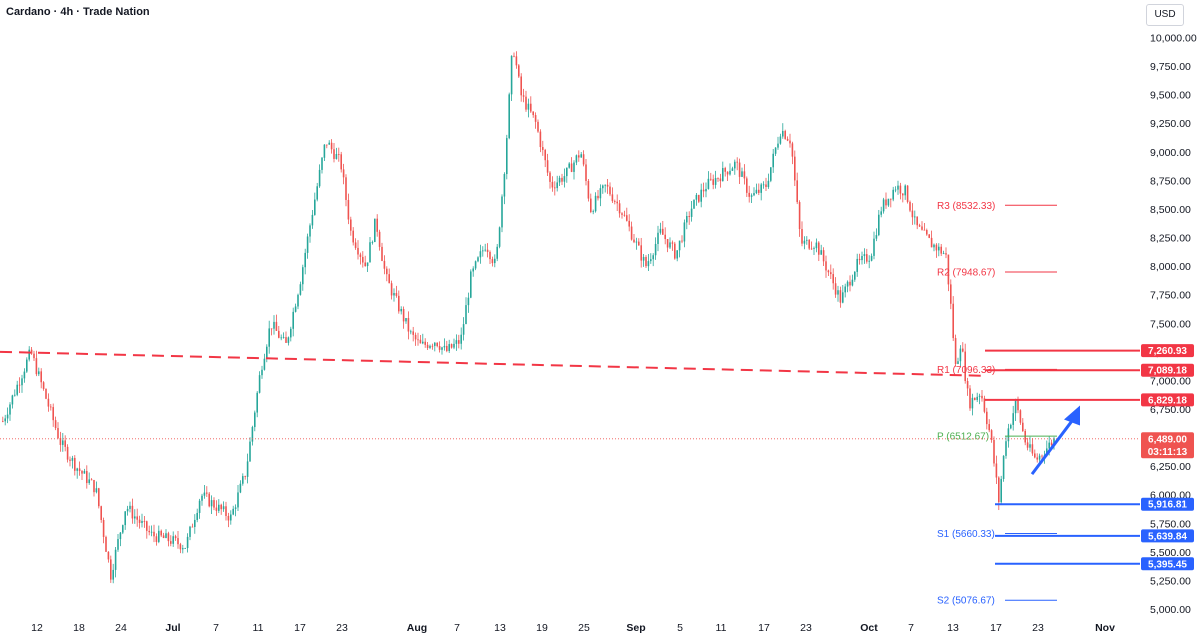 The width and height of the screenshot is (1200, 639). I want to click on price-tag-label: 7,089.18, so click(1167, 371).